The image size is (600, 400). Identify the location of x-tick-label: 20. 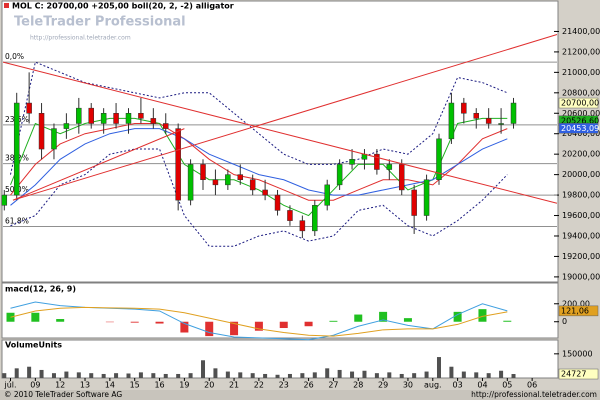
(209, 385).